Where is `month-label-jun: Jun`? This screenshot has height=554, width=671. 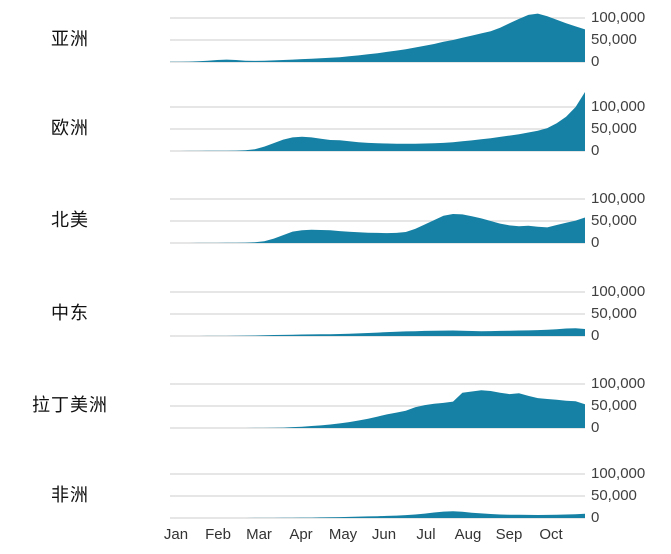
month-label-jun: Jun is located at coordinates (384, 534).